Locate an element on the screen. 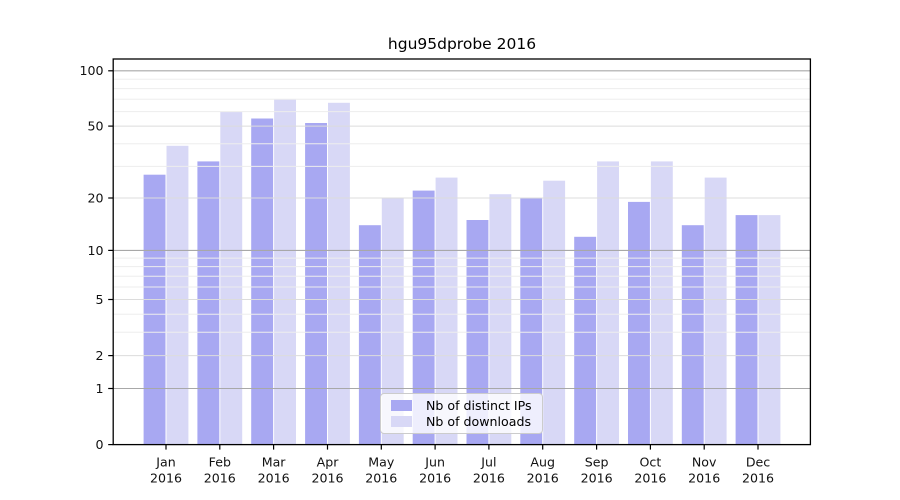 The height and width of the screenshot is (500, 900). bar-oct-downloads is located at coordinates (661, 303).